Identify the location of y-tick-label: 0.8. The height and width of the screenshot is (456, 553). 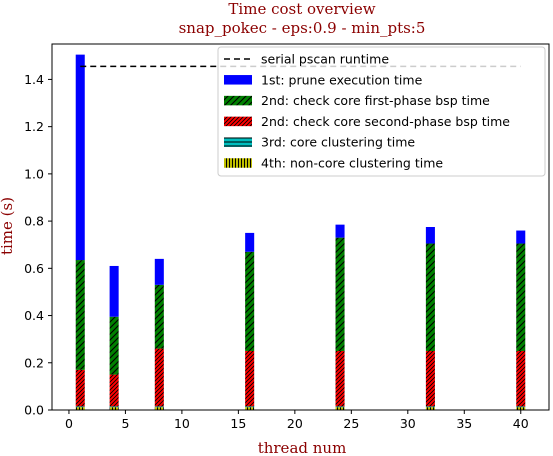
(34, 221).